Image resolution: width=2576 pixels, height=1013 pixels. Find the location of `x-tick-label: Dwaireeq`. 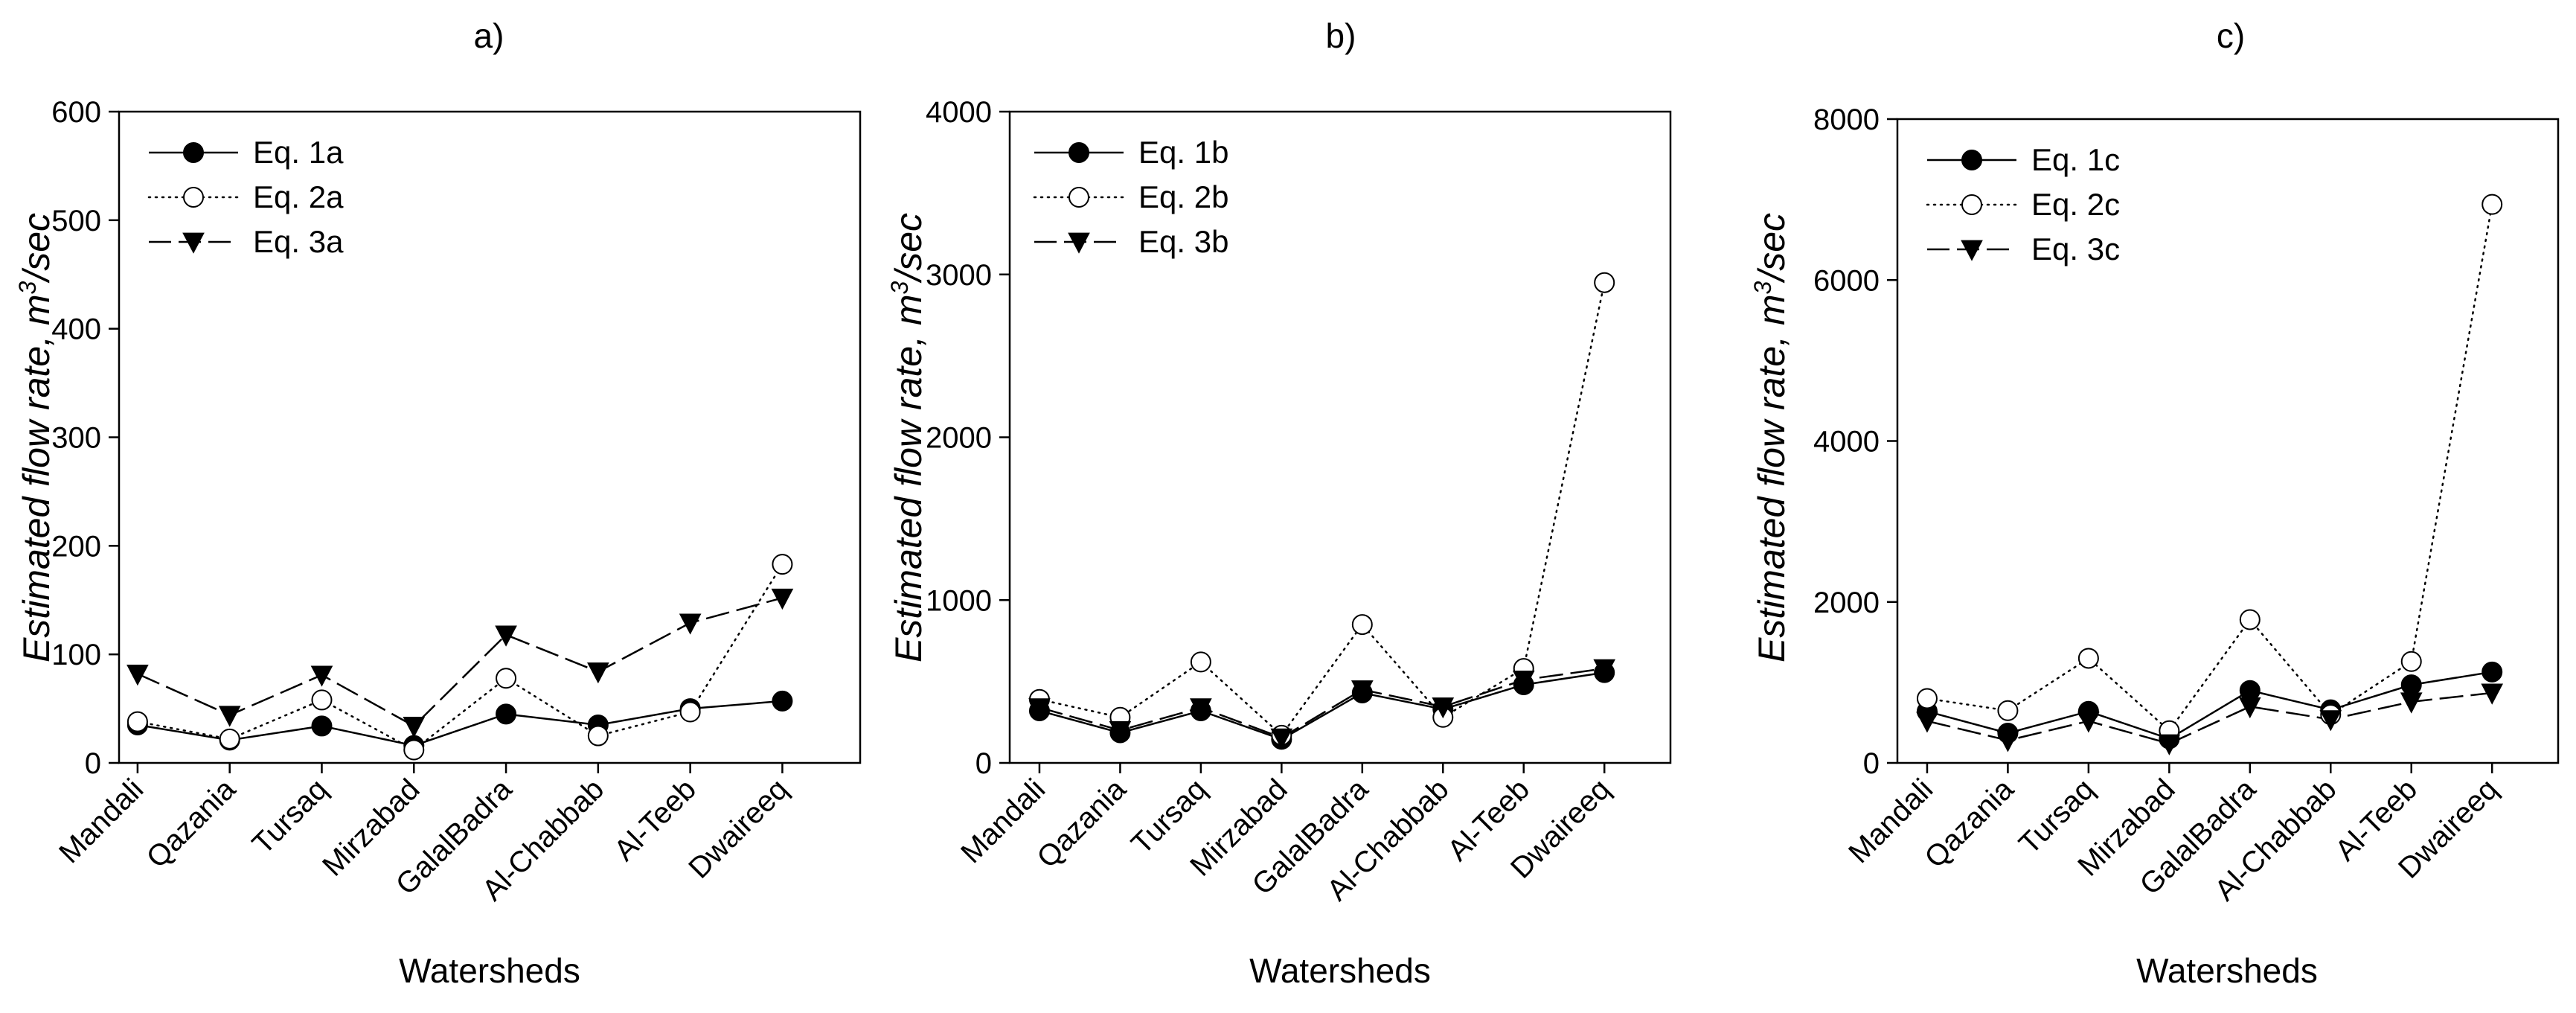

x-tick-label: Dwaireeq is located at coordinates (738, 829).